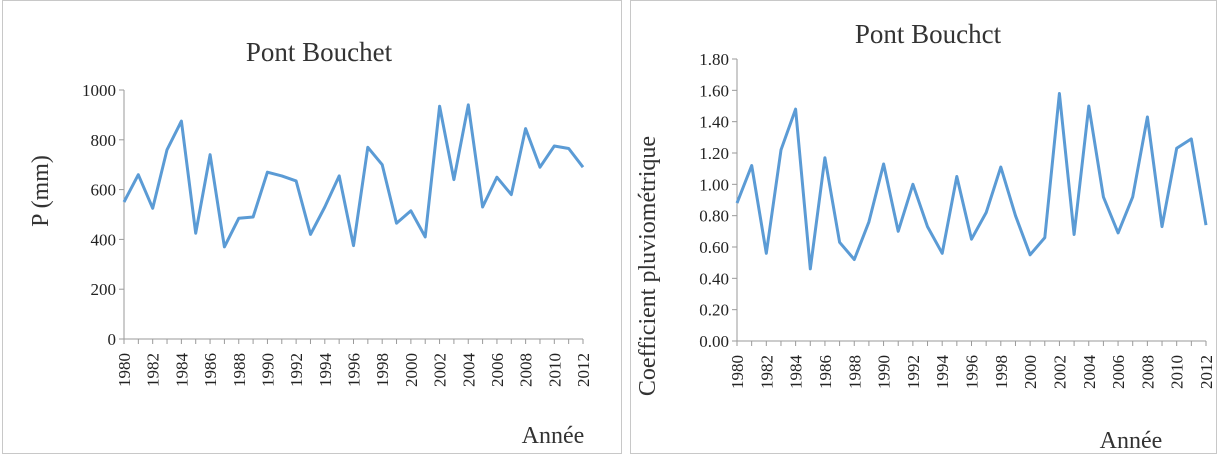  What do you see at coordinates (319, 52) in the screenshot?
I see `chart-title: Pont Bouchet` at bounding box center [319, 52].